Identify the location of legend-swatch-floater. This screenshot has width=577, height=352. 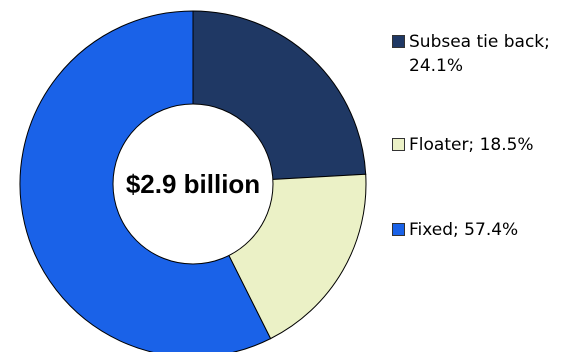
(398, 144).